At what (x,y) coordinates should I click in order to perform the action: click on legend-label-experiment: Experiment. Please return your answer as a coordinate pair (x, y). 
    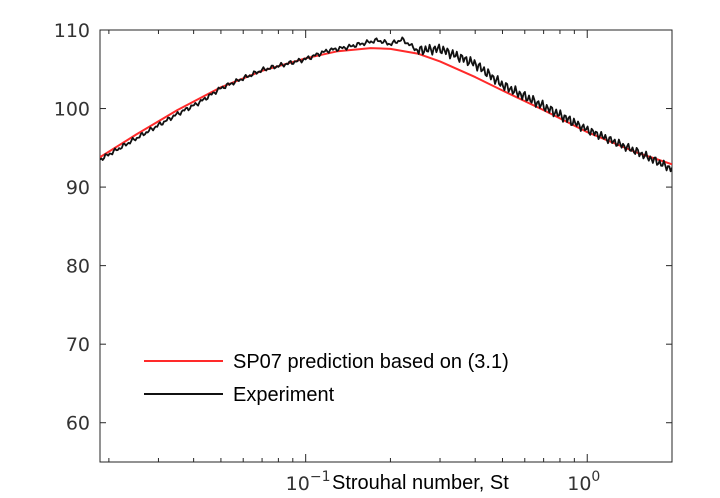
    Looking at the image, I should click on (284, 395).